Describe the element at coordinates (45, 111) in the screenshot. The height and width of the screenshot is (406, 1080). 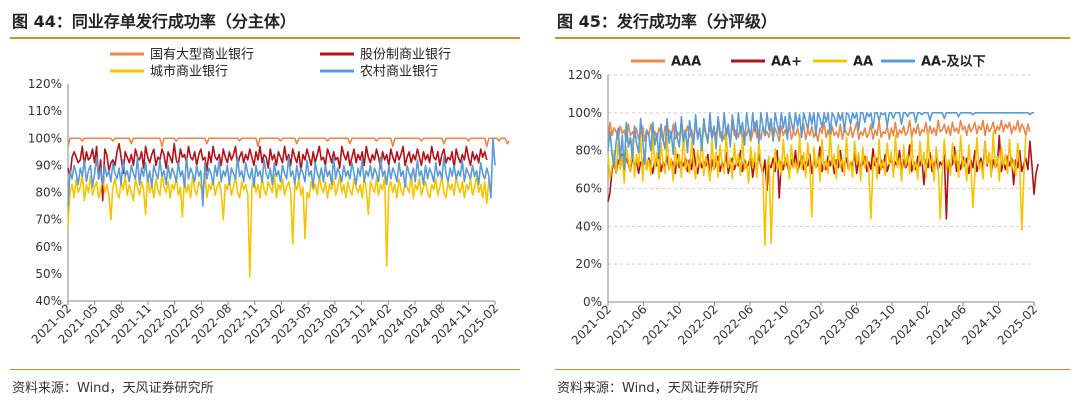
I see `y-tick-label: 110%` at that location.